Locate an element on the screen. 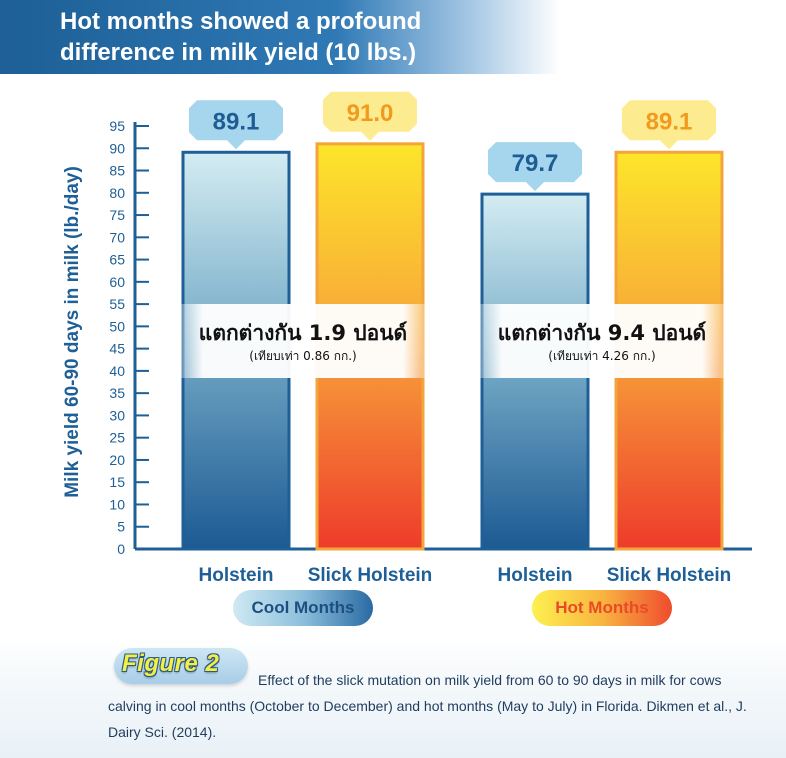 Image resolution: width=786 pixels, height=758 pixels. y-axis-title: Milk yield 60-90 days in milk (lb./day) is located at coordinates (72, 332).